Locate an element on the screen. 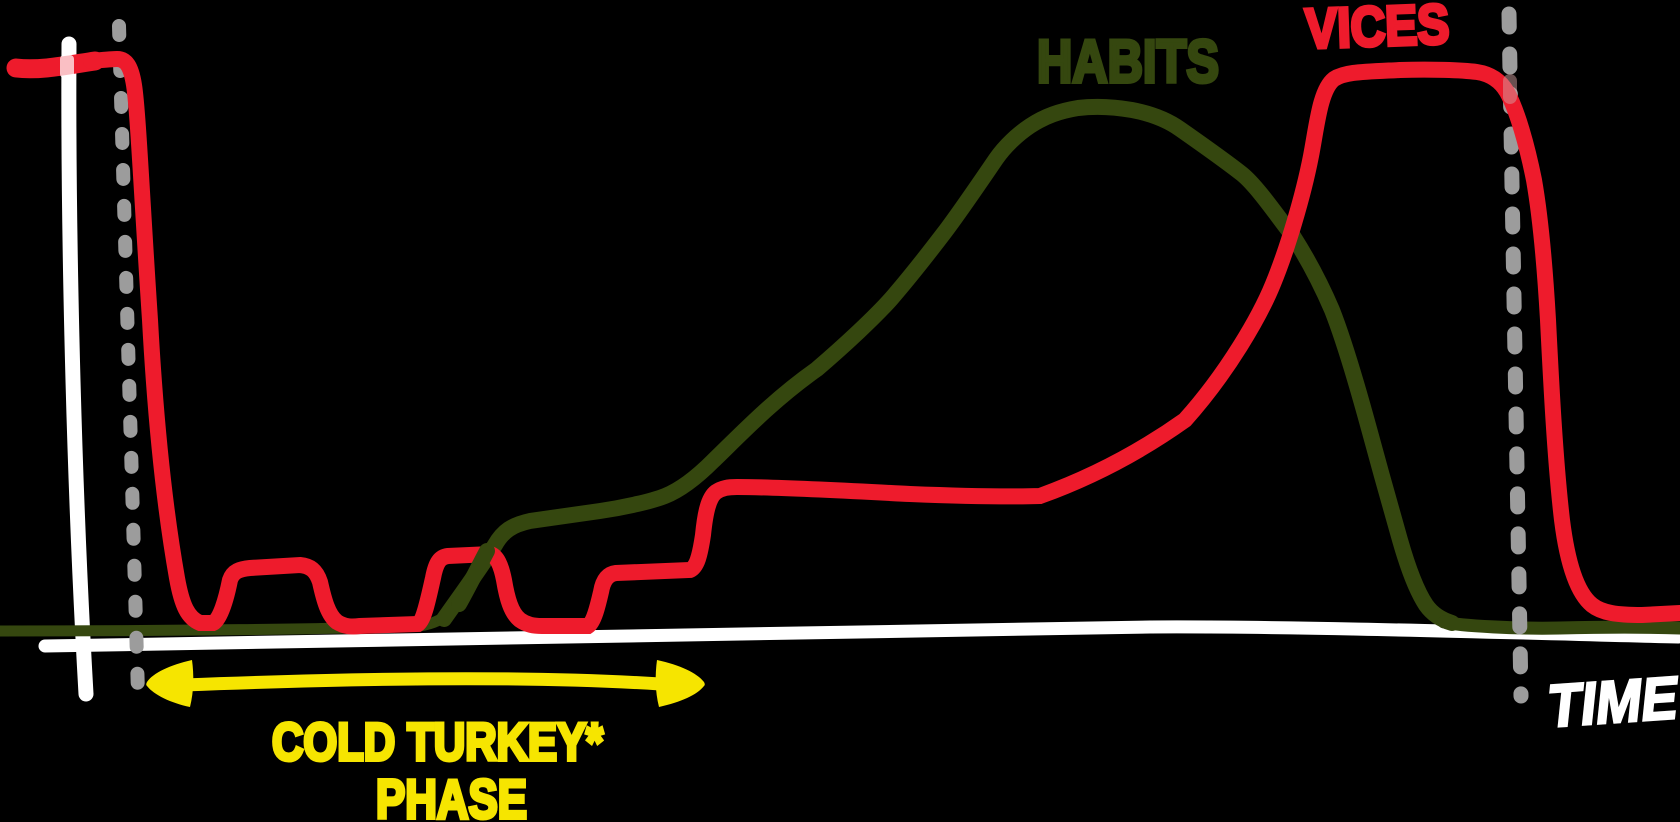 The width and height of the screenshot is (1680, 822). svg-text: HABITS is located at coordinates (1128, 61).